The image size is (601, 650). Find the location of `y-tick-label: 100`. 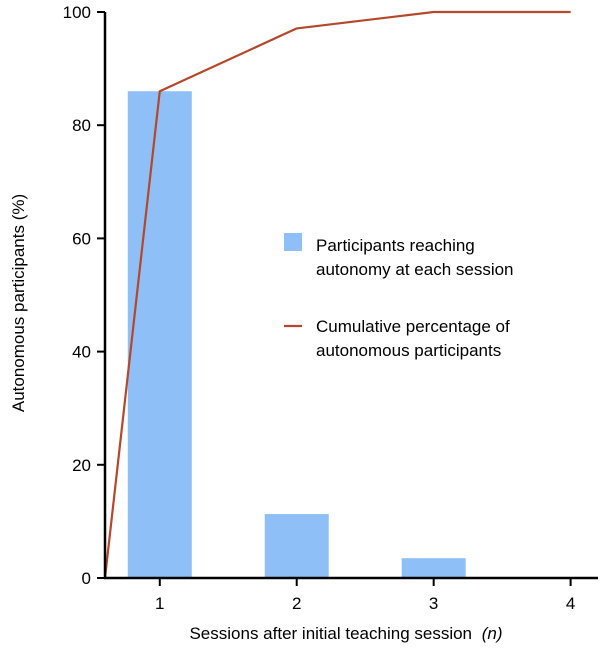

y-tick-label: 100 is located at coordinates (77, 12).